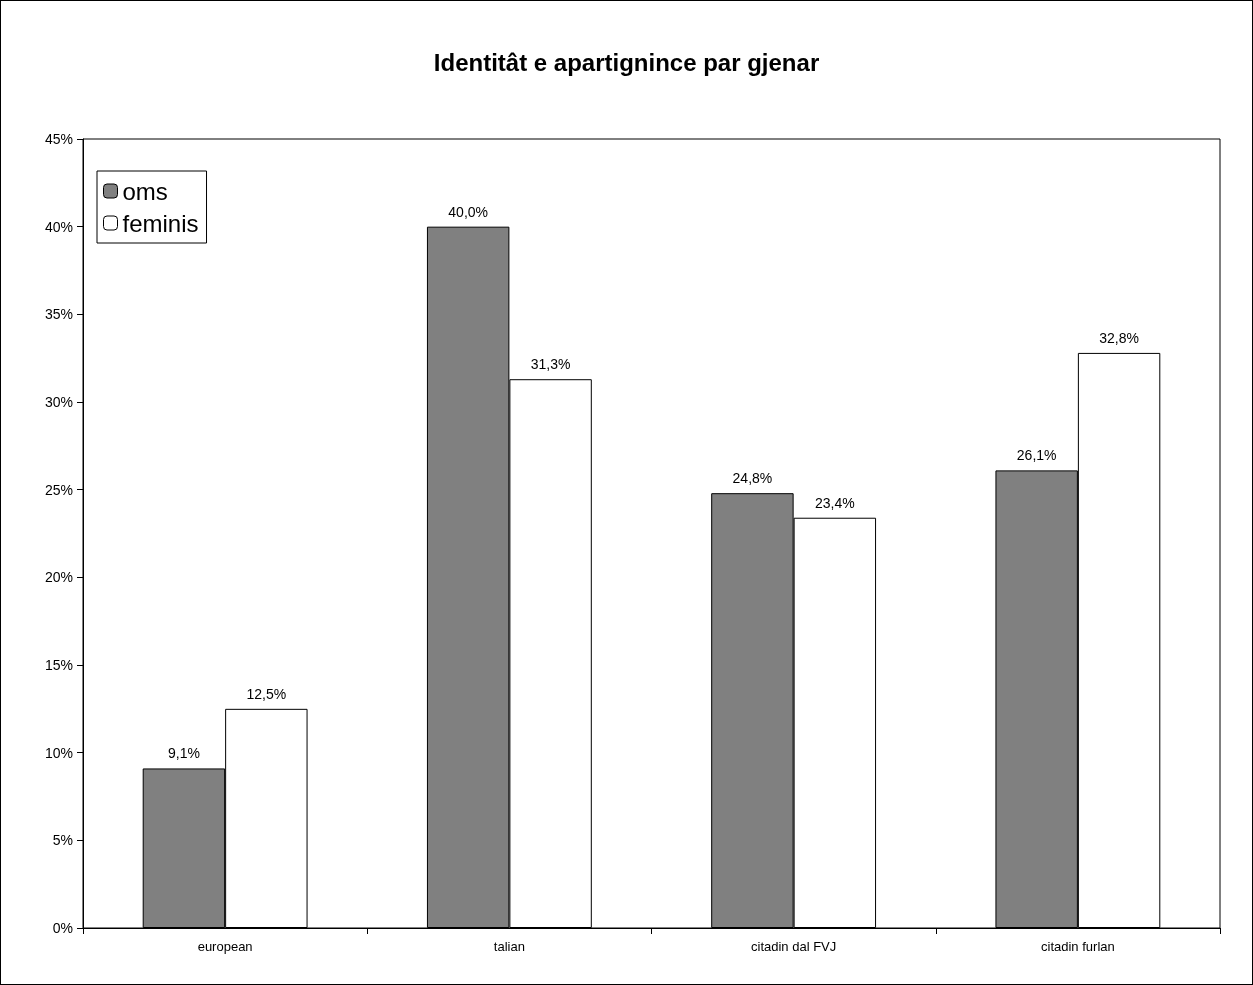 This screenshot has width=1253, height=985. What do you see at coordinates (58, 139) in the screenshot?
I see `y-tick-label: 45%` at bounding box center [58, 139].